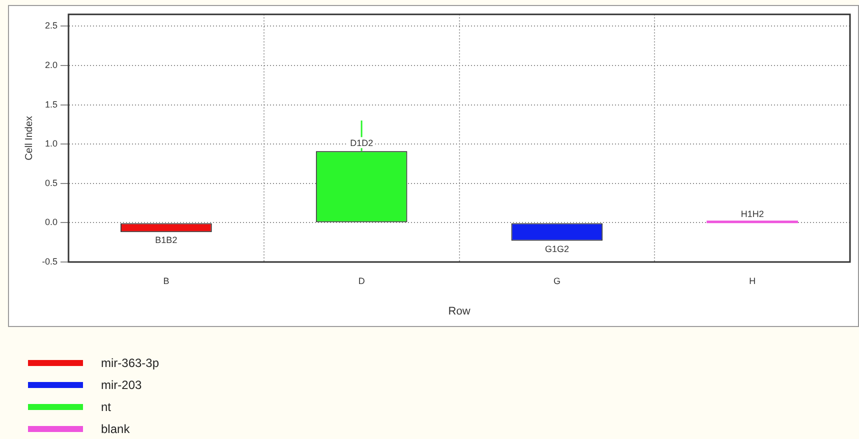 Image resolution: width=859 pixels, height=439 pixels. What do you see at coordinates (115, 429) in the screenshot?
I see `legend-label: blank` at bounding box center [115, 429].